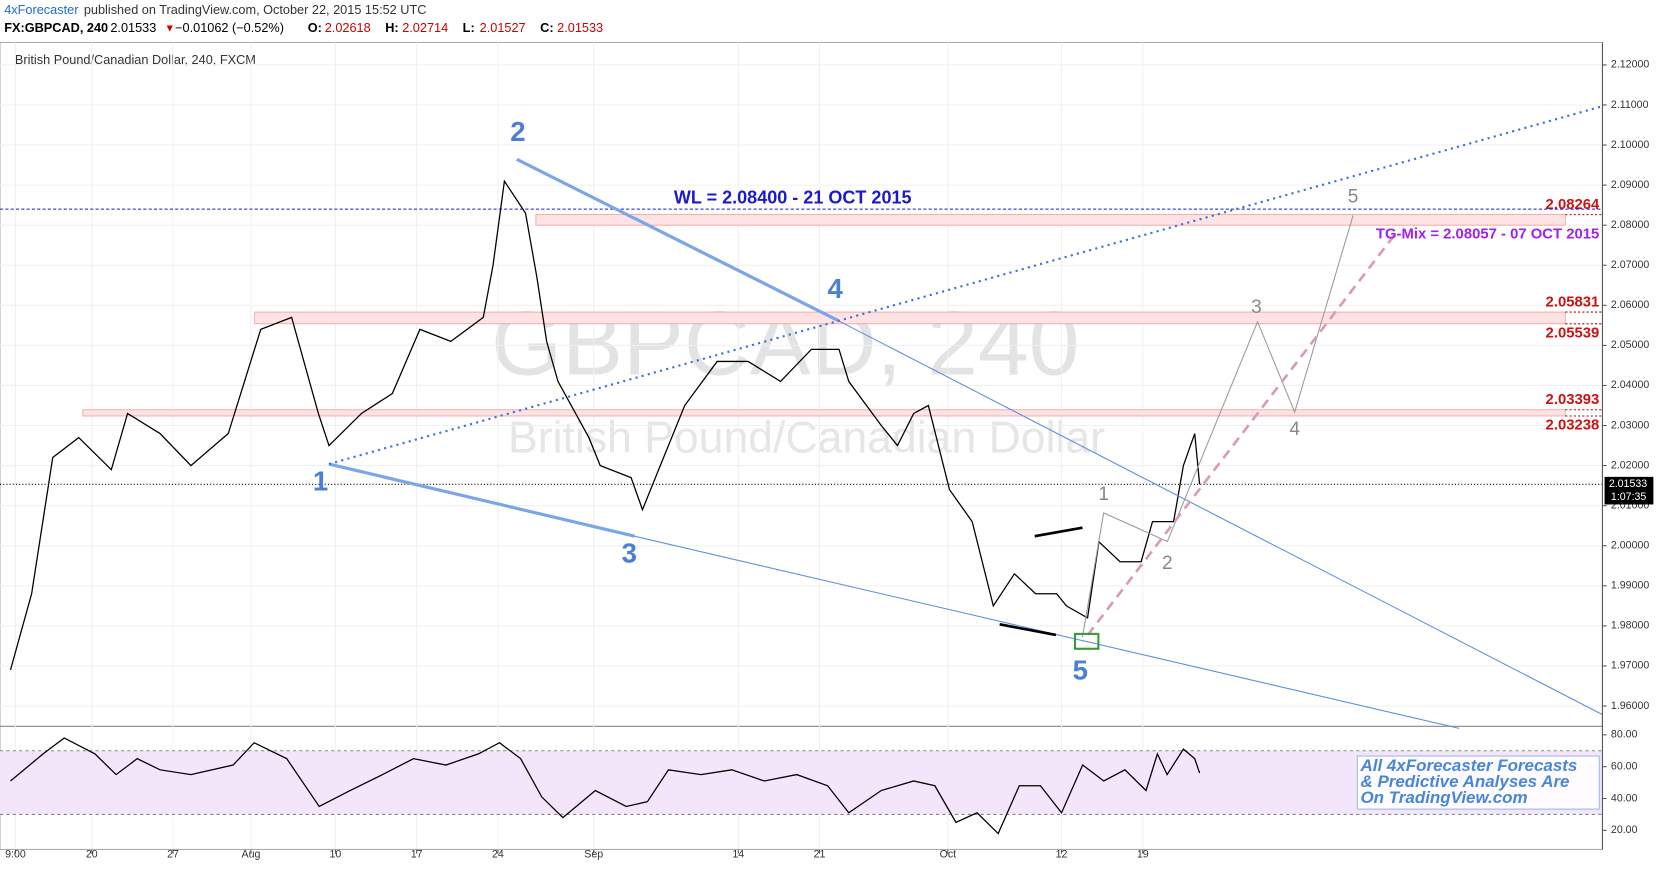 The height and width of the screenshot is (876, 1664). What do you see at coordinates (1143, 855) in the screenshot?
I see `x-tick-label: 19` at bounding box center [1143, 855].